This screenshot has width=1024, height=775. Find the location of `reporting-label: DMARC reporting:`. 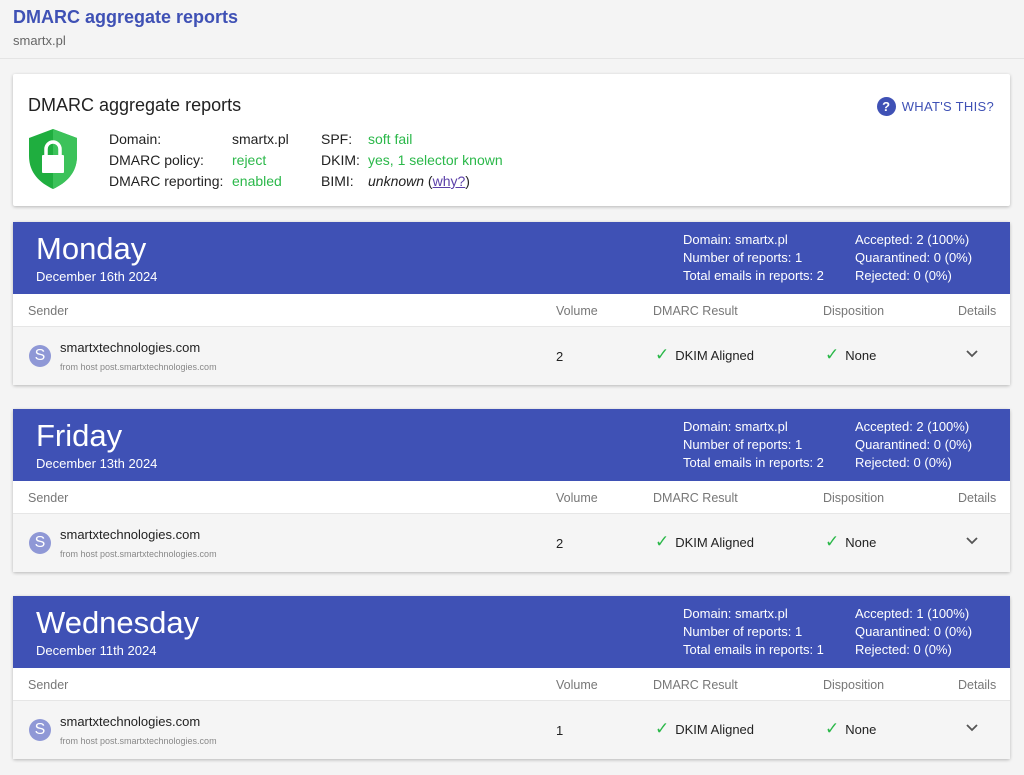

reporting-label: DMARC reporting: is located at coordinates (166, 181).